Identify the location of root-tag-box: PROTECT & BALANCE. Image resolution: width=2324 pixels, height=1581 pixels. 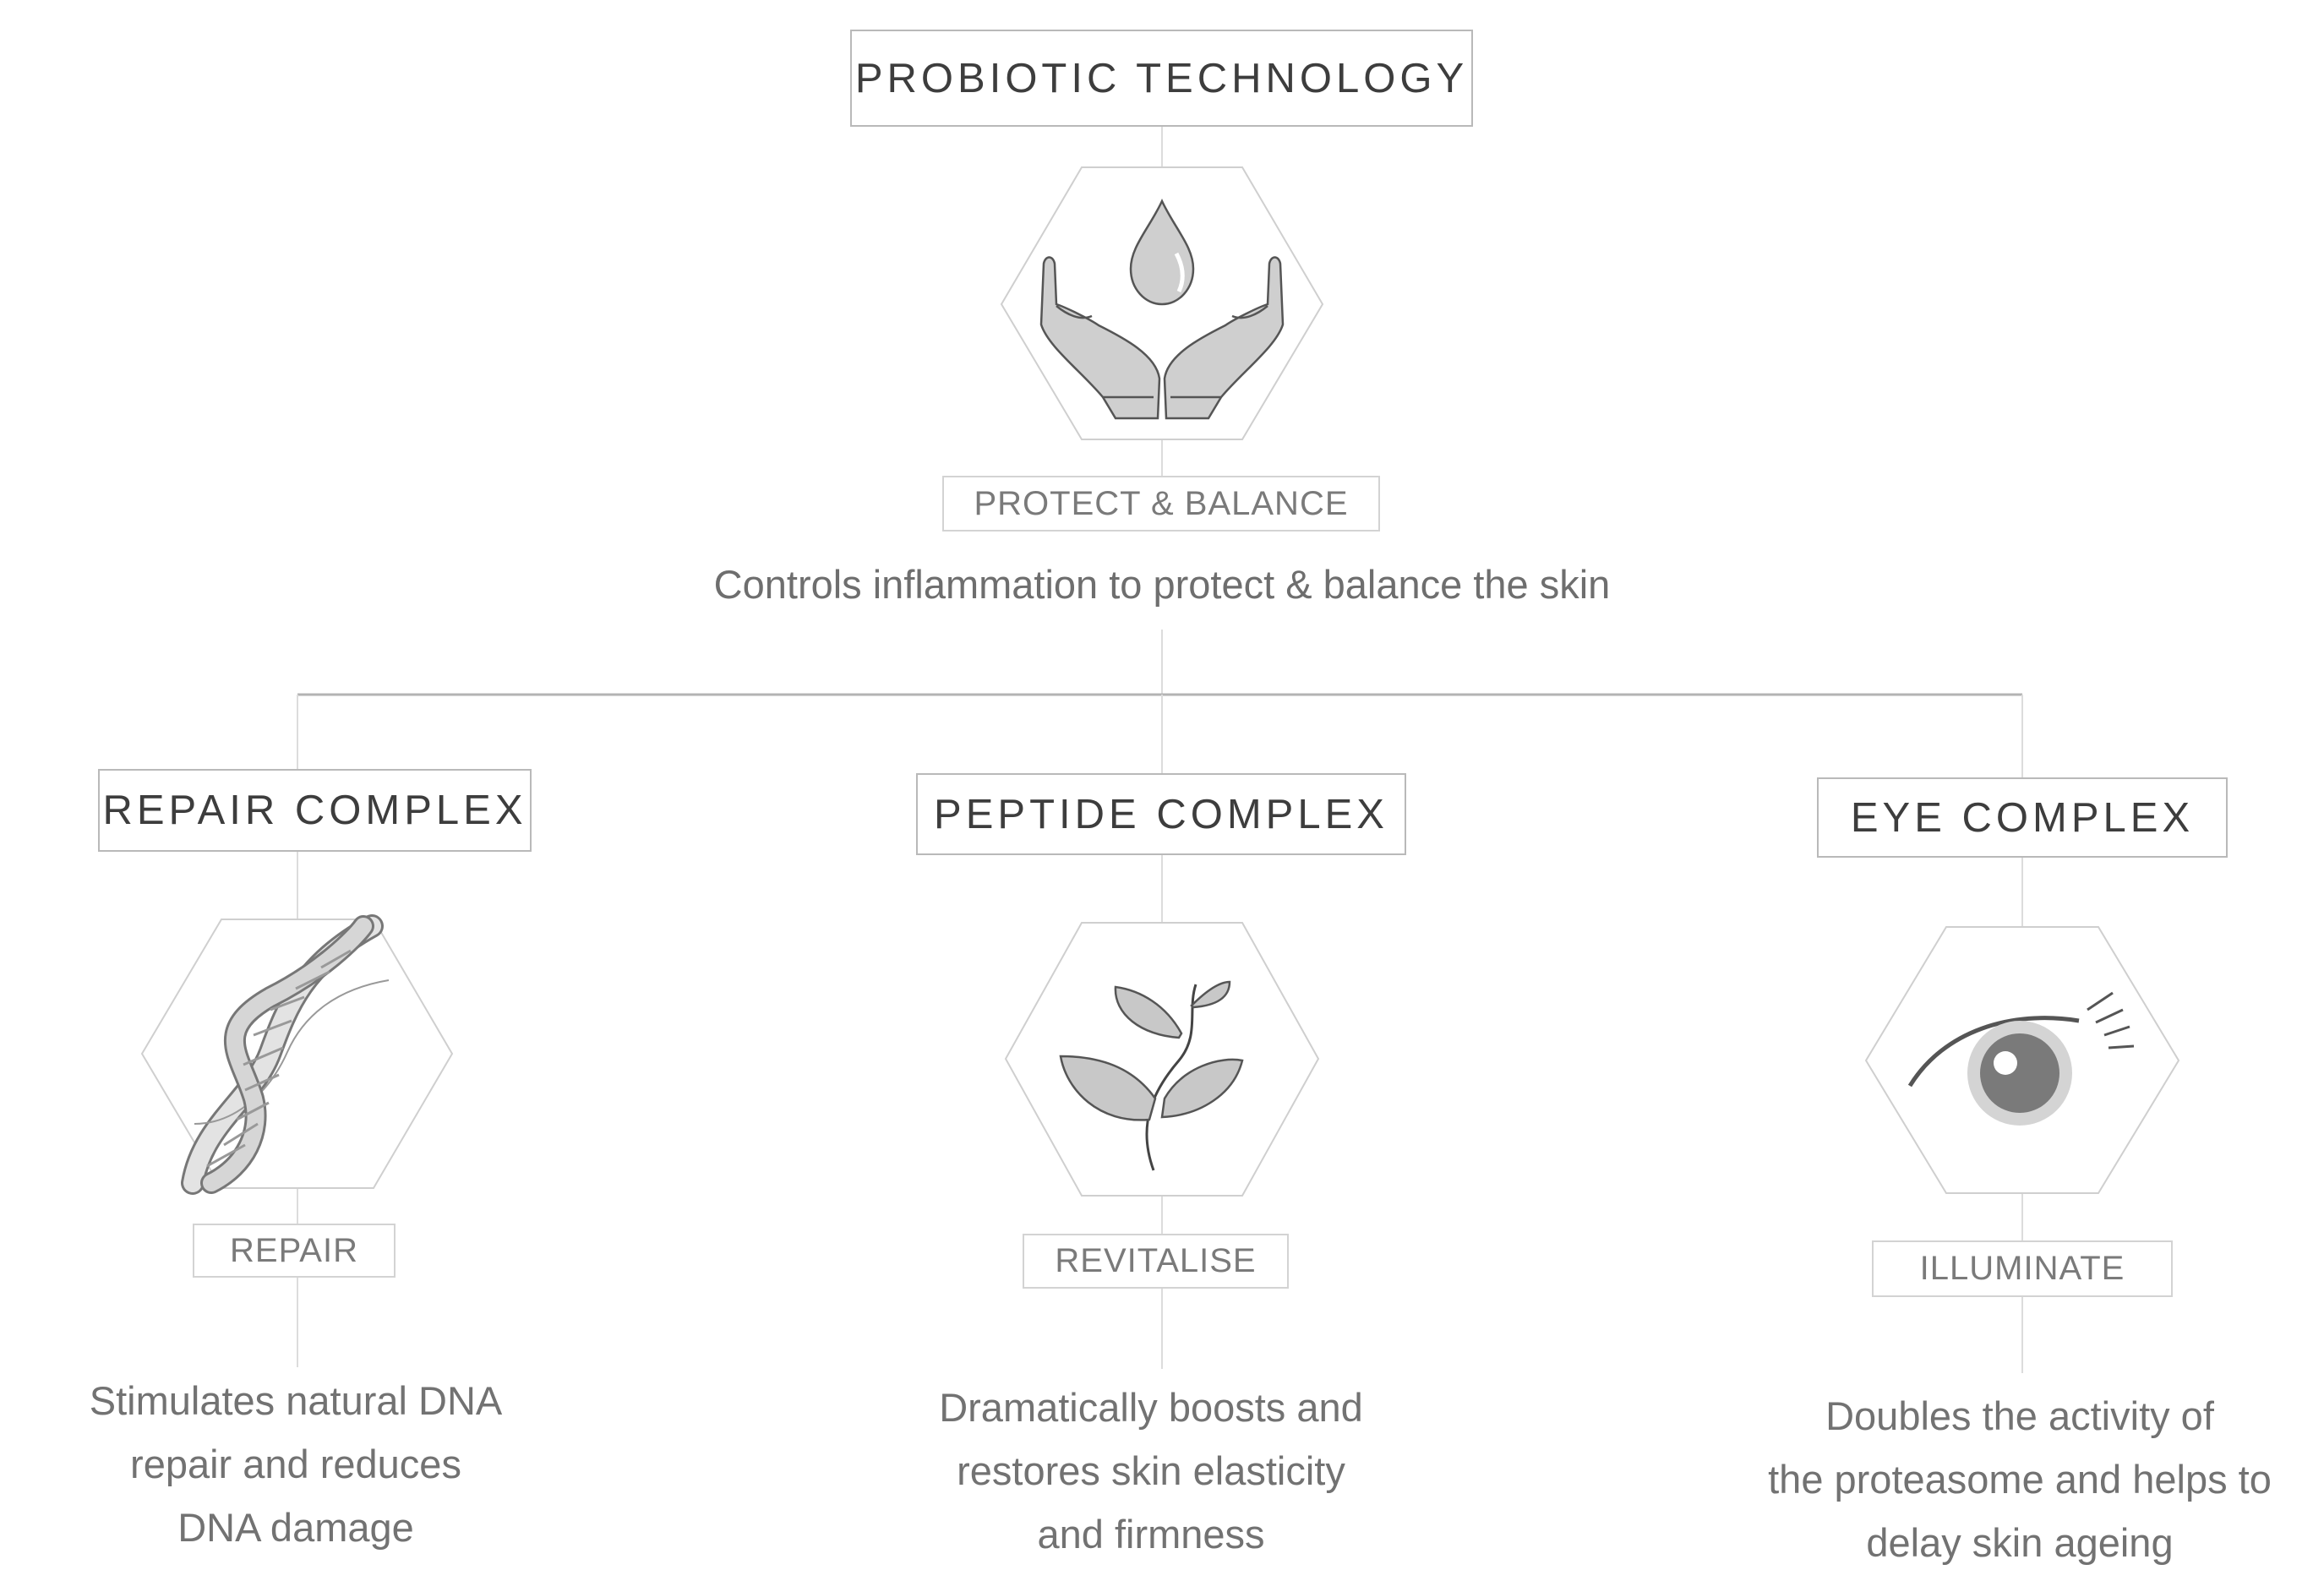
(1161, 504).